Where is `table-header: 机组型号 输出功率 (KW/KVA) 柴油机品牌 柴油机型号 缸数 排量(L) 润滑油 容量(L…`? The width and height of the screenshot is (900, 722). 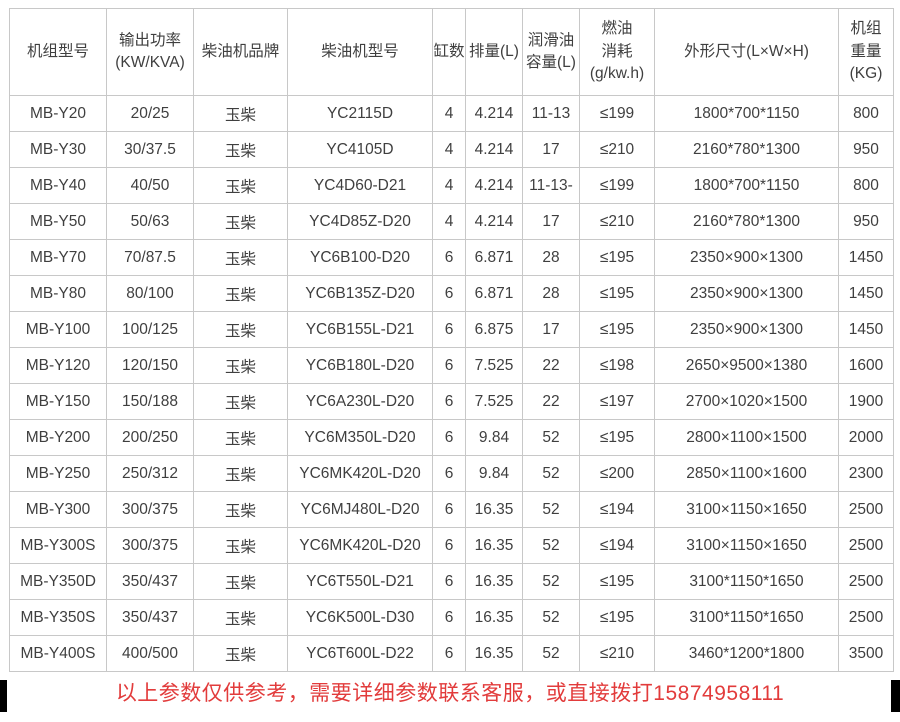 table-header: 机组型号 输出功率 (KW/KVA) 柴油机品牌 柴油机型号 缸数 排量(L) 润滑油 容量(L… is located at coordinates (451, 52).